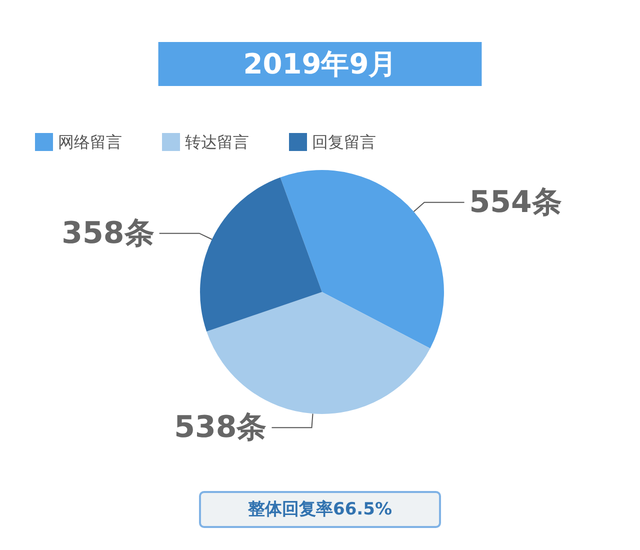  What do you see at coordinates (344, 142) in the screenshot?
I see `legend-label: 回复留言` at bounding box center [344, 142].